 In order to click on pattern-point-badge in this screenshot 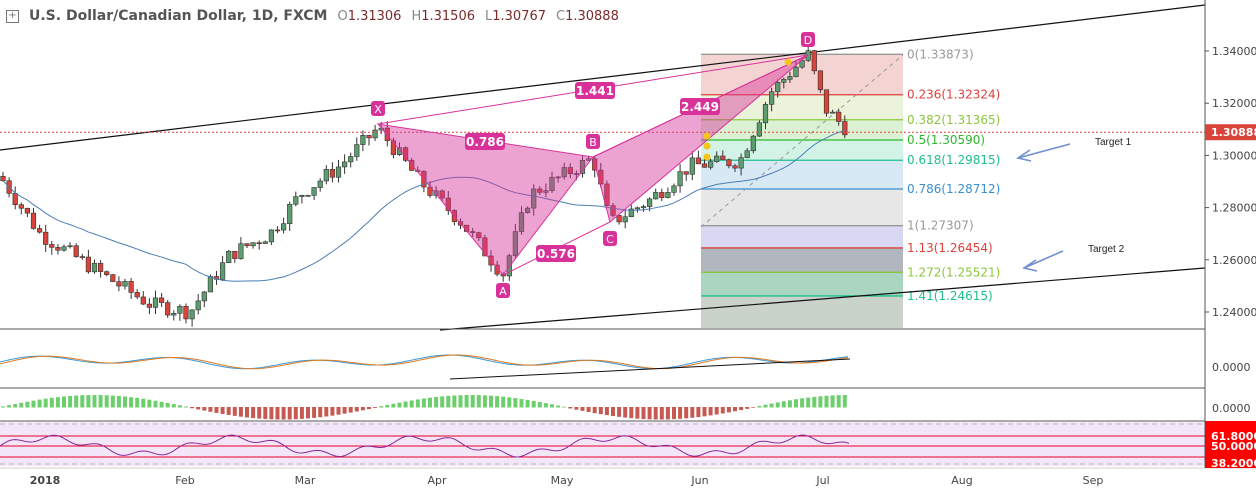, I will do `click(808, 39)`.